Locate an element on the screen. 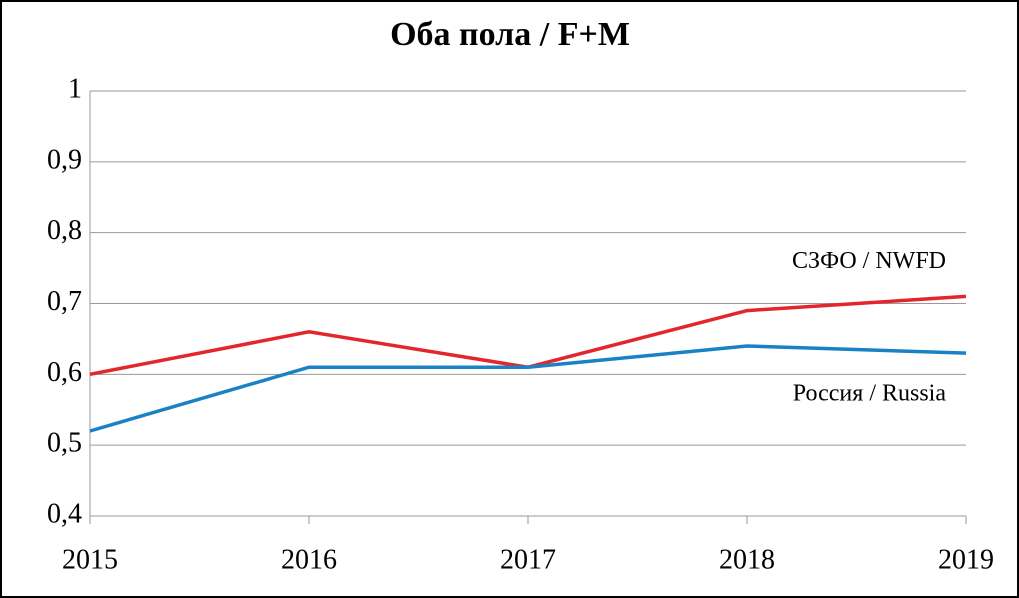 This screenshot has width=1019, height=598. x-tick-label: 2018 is located at coordinates (747, 559).